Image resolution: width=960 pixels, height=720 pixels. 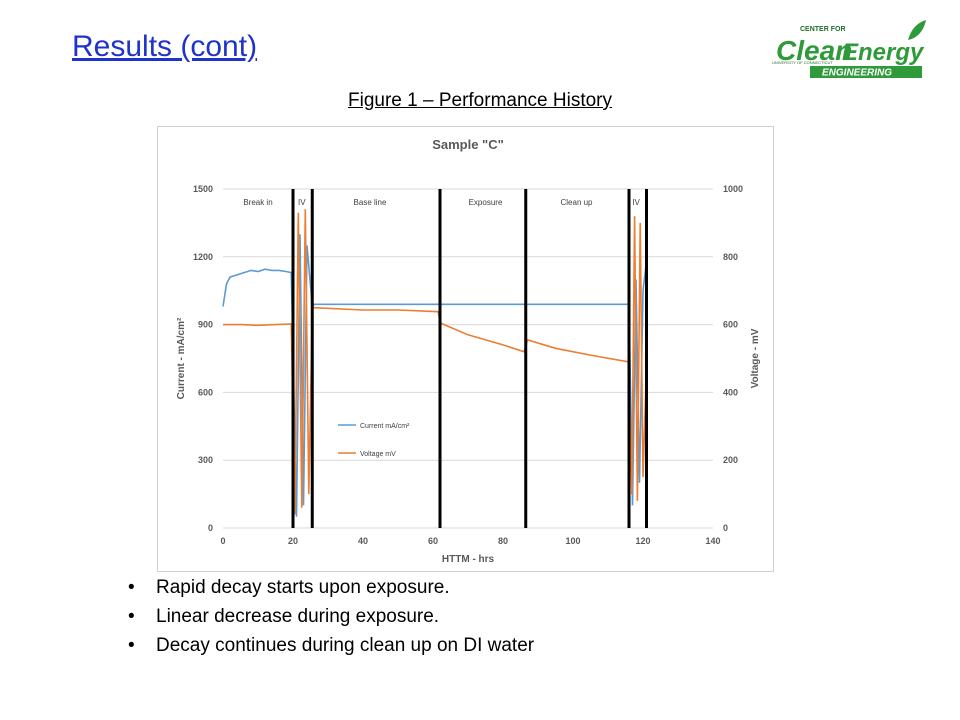 What do you see at coordinates (222, 541) in the screenshot?
I see `x-tick-label: 0` at bounding box center [222, 541].